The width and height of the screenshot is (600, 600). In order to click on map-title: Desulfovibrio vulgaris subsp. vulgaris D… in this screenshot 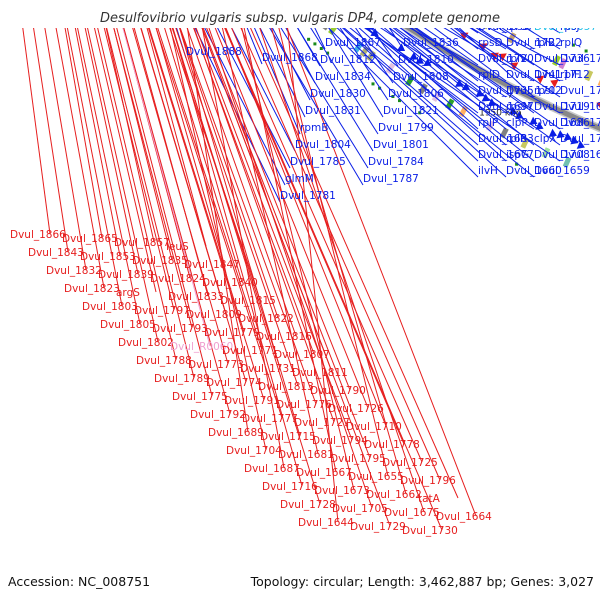, I will do `click(300, 18)`.